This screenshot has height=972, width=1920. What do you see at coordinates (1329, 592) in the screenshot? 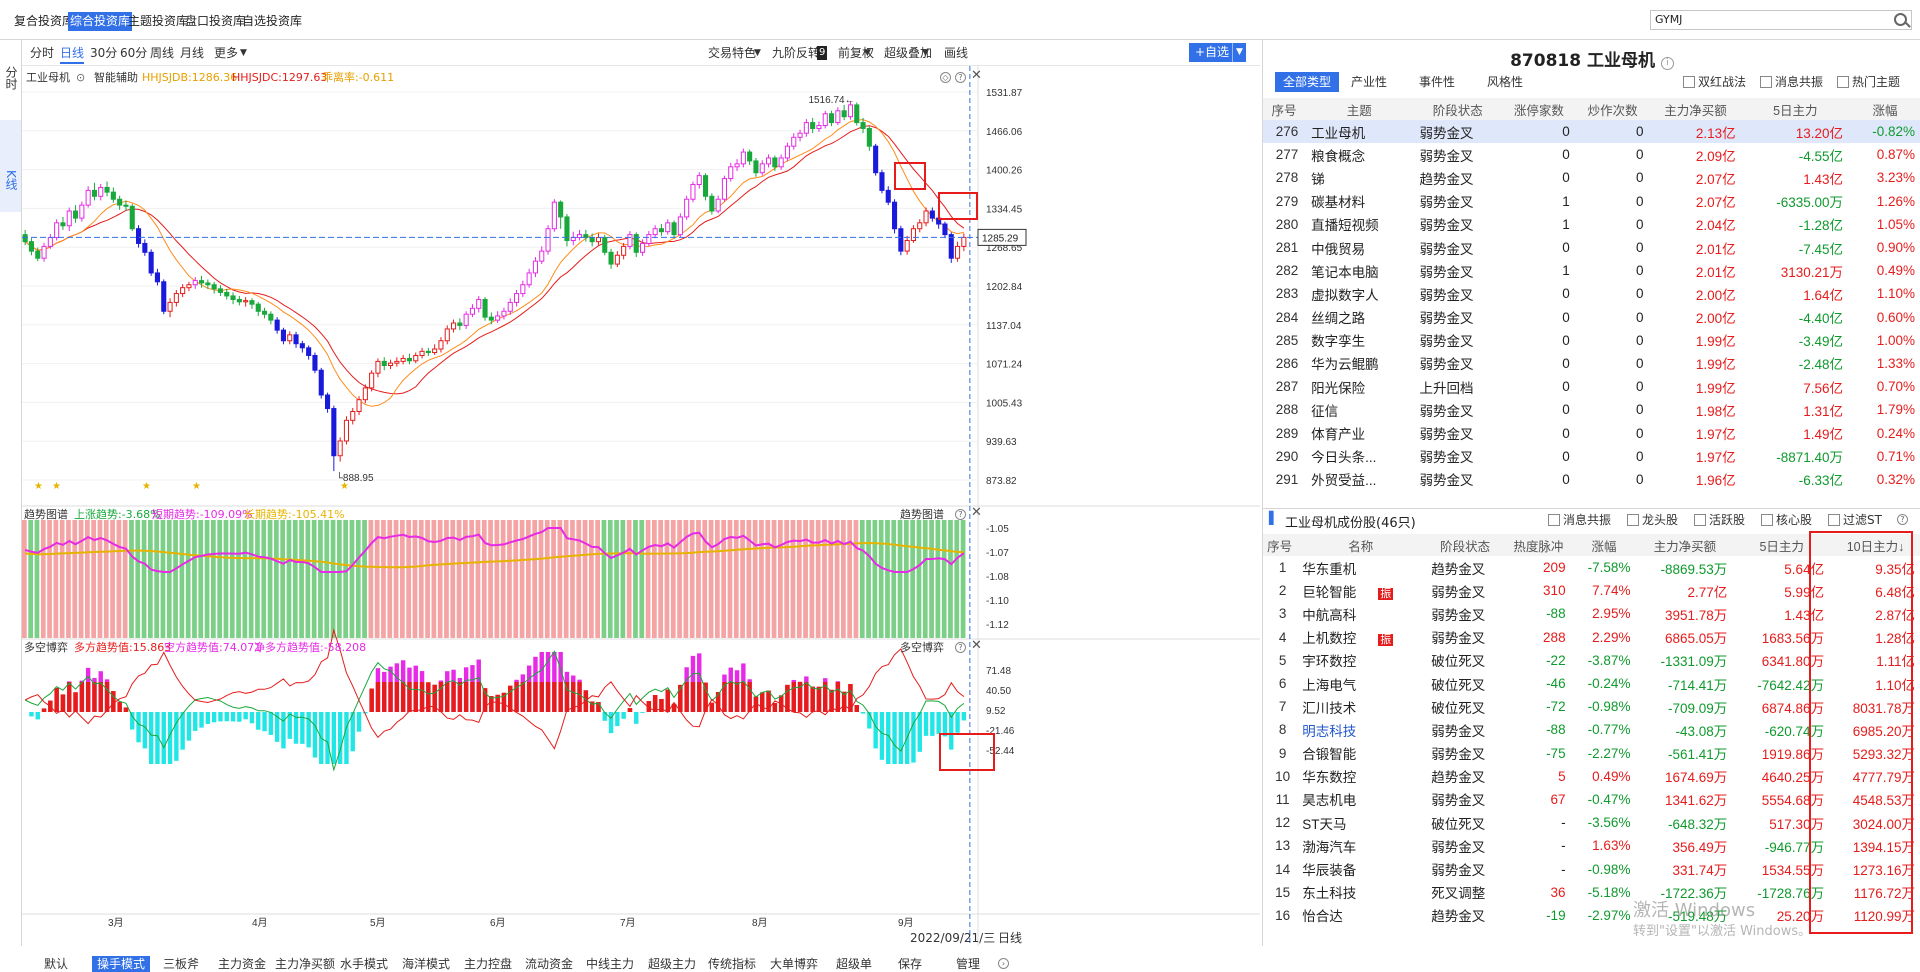
I see `stock-name: 巨轮智能` at bounding box center [1329, 592].